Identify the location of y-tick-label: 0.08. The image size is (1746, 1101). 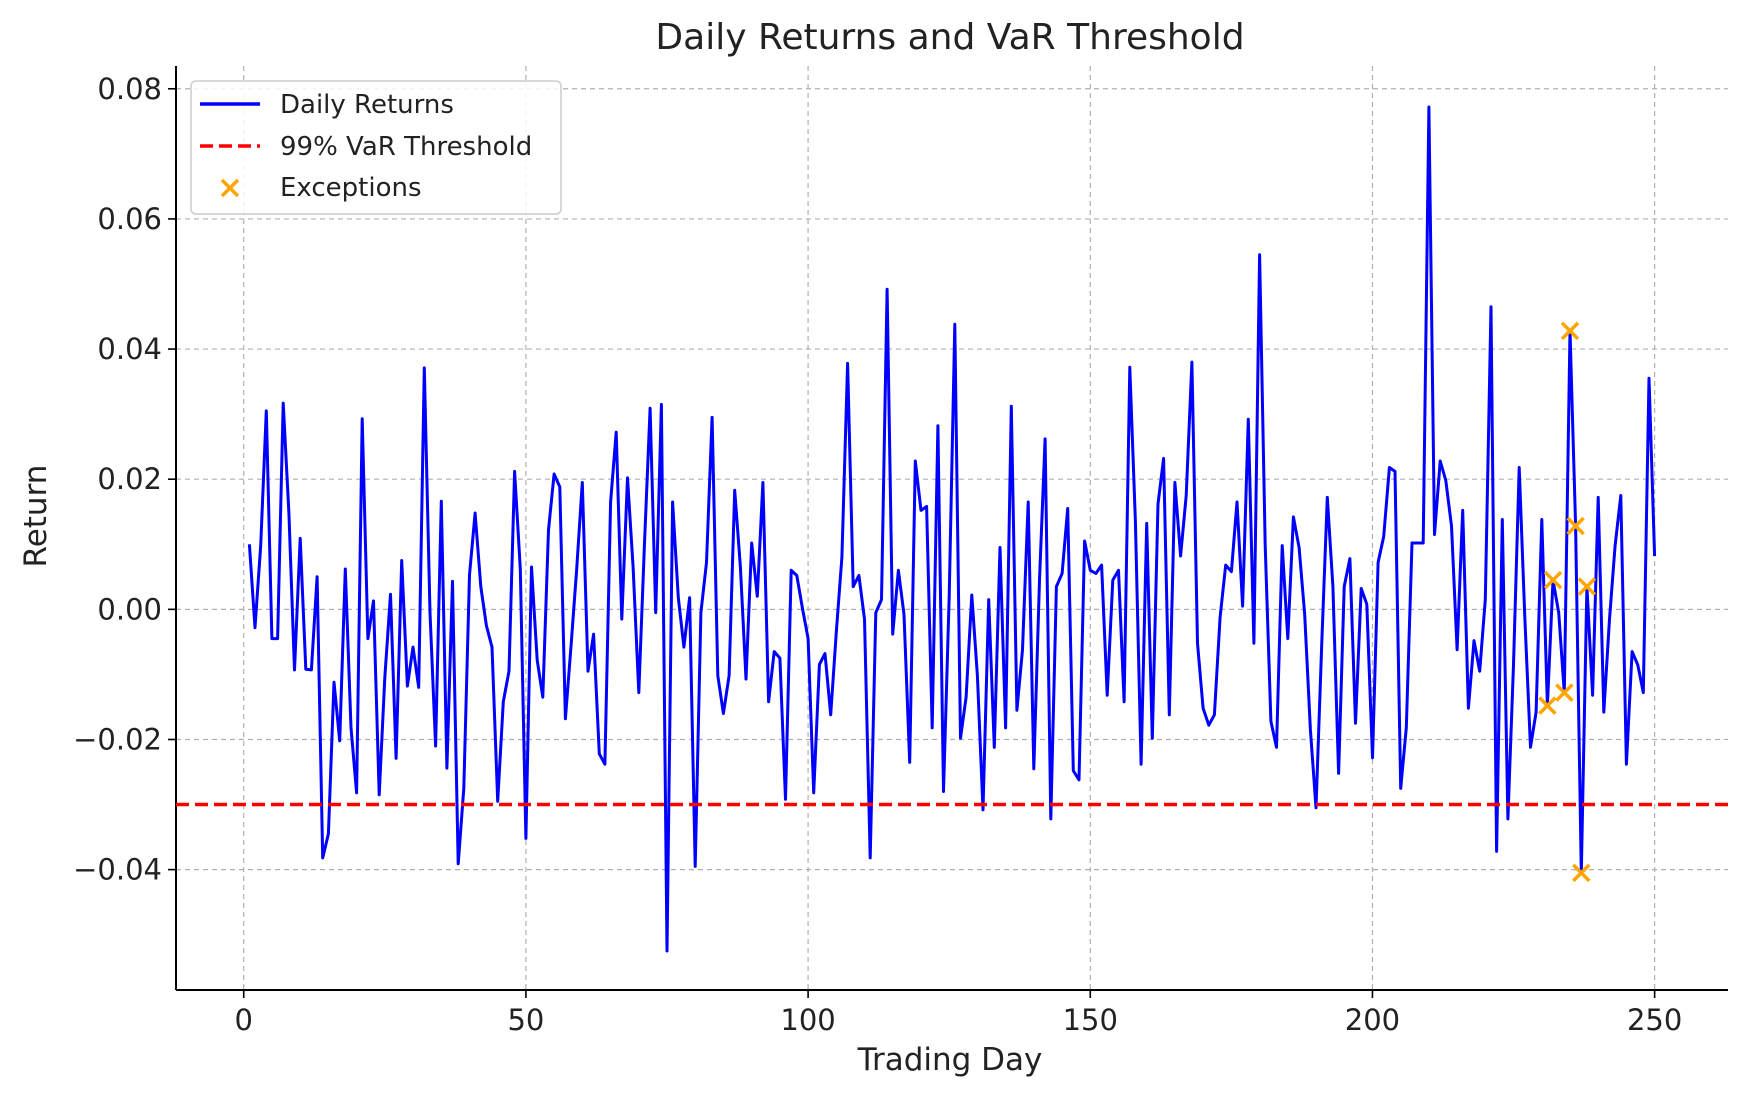
(129, 89).